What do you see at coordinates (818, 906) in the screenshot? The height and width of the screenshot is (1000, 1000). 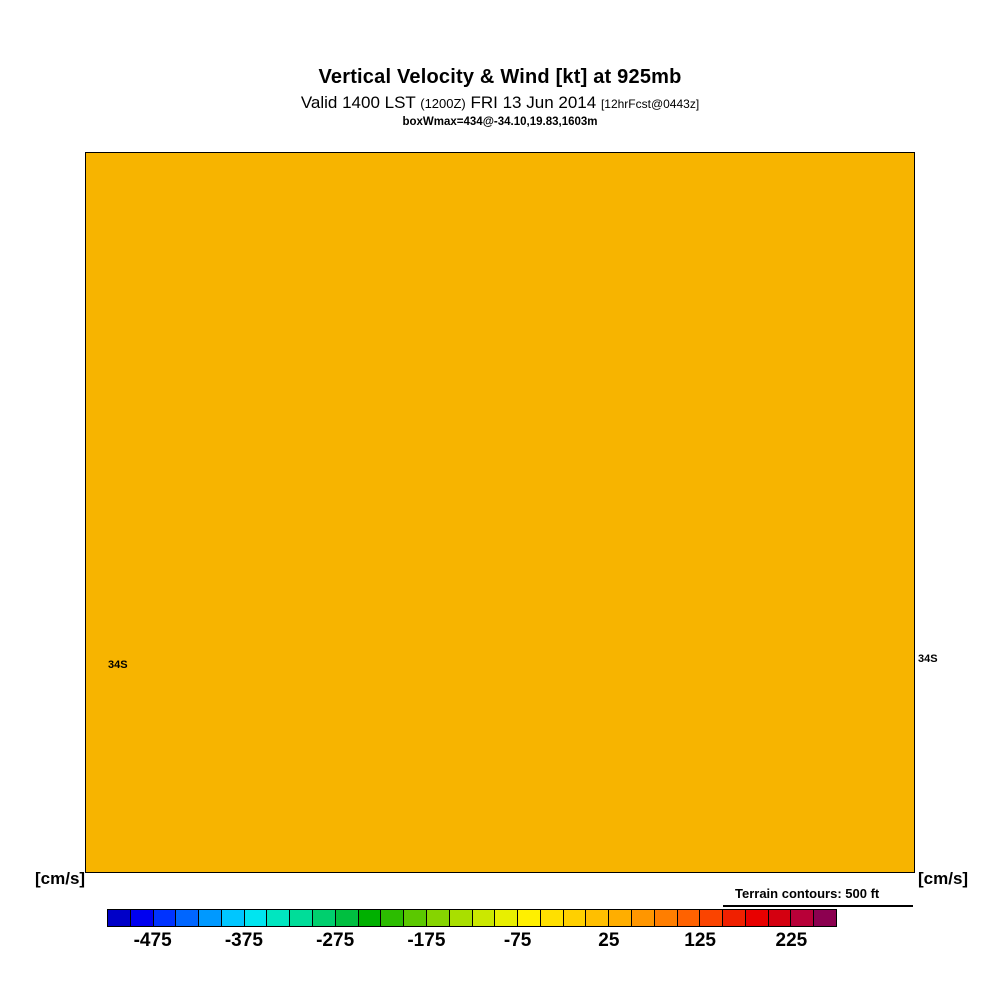 I see `terrain-legend-rule` at bounding box center [818, 906].